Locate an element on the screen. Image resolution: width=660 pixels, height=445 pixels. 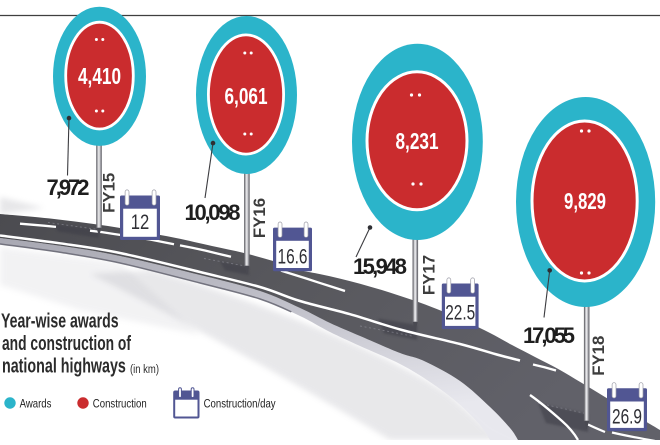
svg-text: 26.9 is located at coordinates (627, 417).